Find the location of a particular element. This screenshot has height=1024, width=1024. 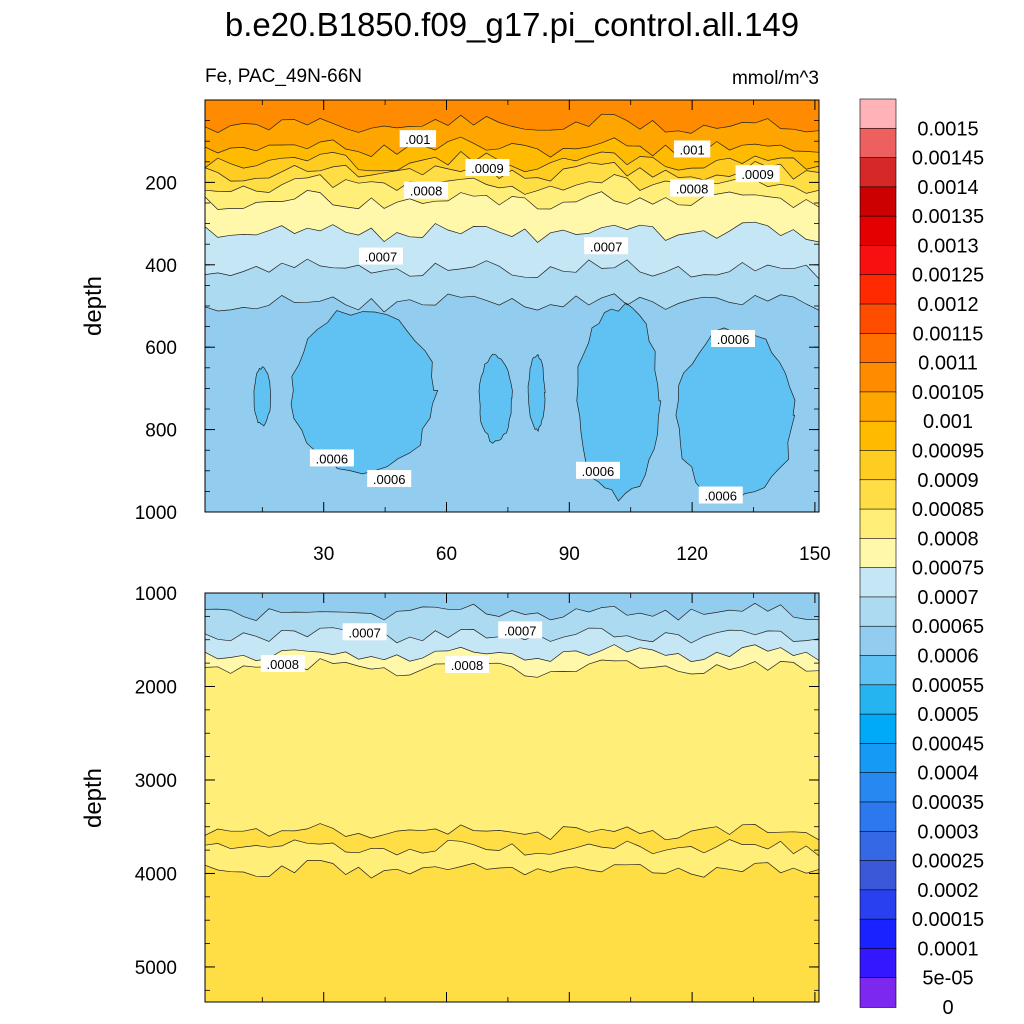

units-label: mmol/m^3 is located at coordinates (775, 78).